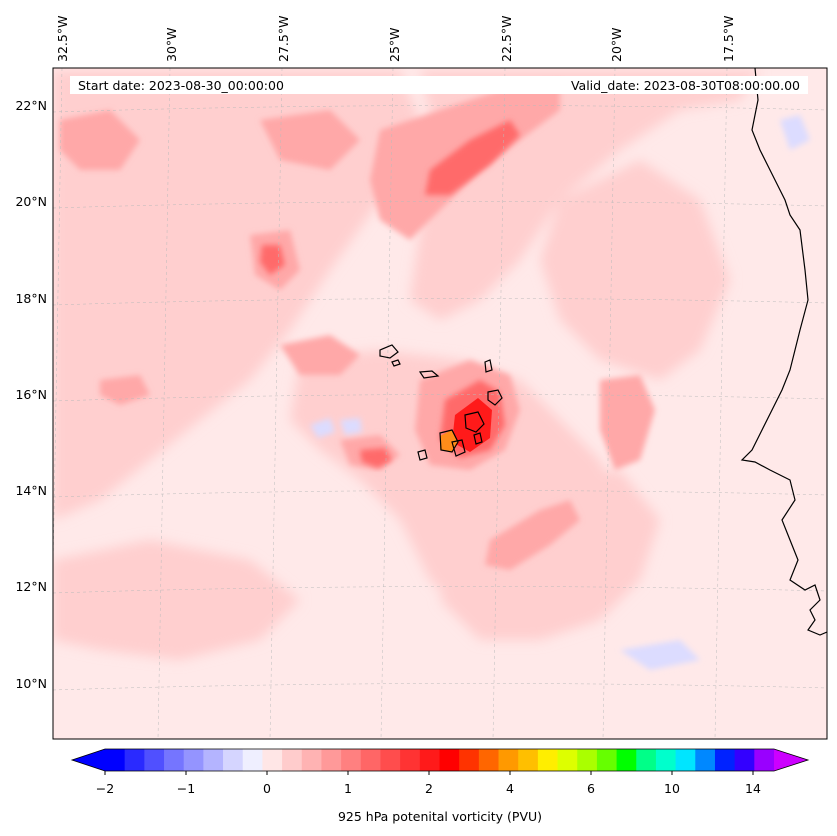 The height and width of the screenshot is (836, 837). I want to click on colorbar-segments, so click(440, 760).